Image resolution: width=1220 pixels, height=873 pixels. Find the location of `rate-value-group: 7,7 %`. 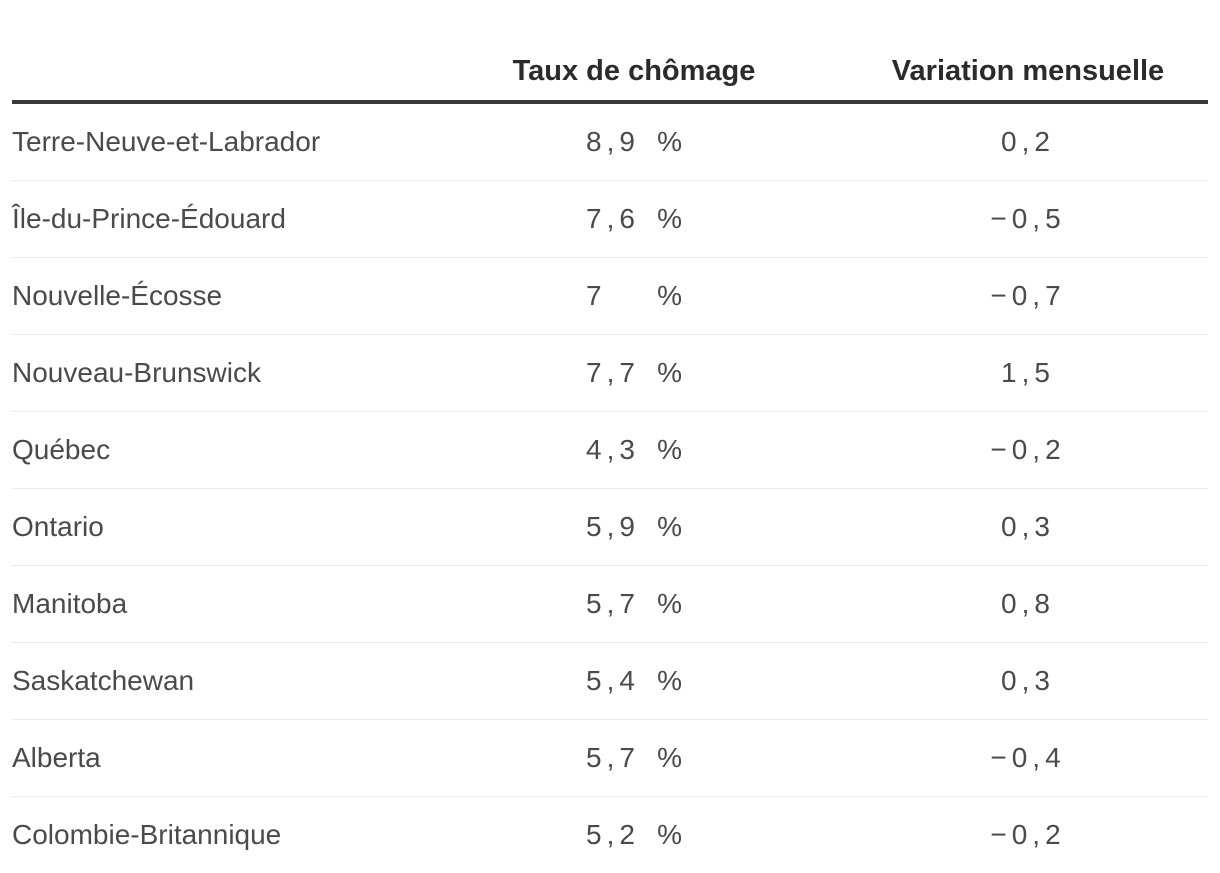

rate-value-group: 7,7 % is located at coordinates (634, 373).